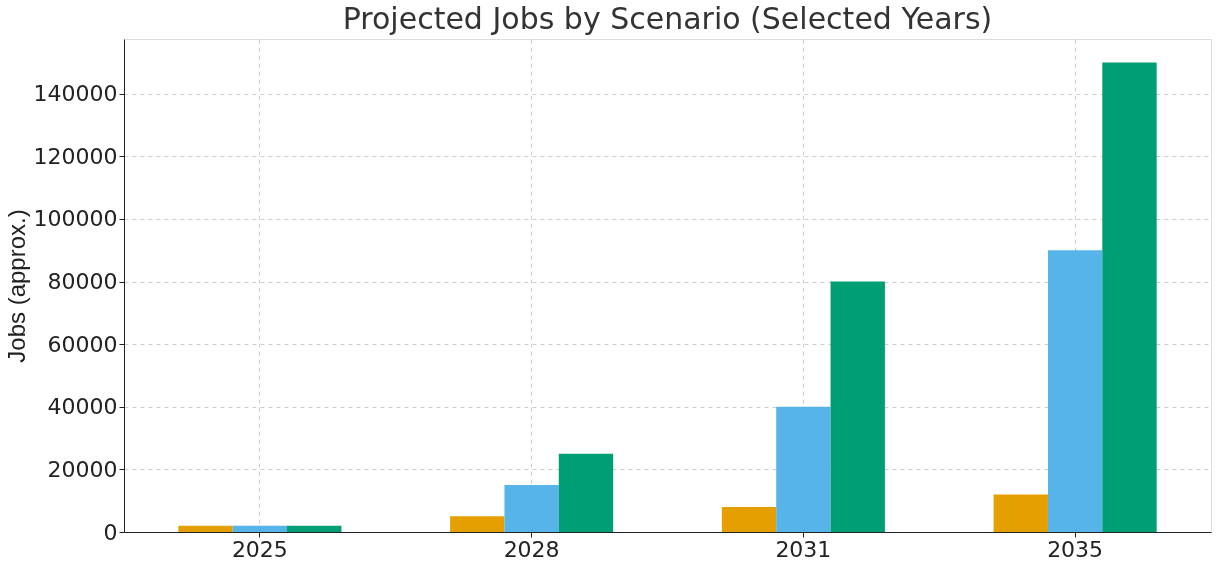 The image size is (1216, 565). I want to click on y-tick-label: 120000, so click(75, 156).